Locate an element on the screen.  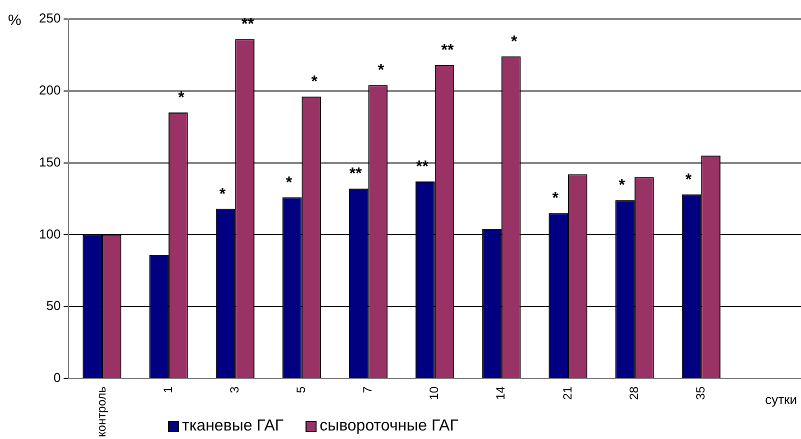
x-axis-title: сутки is located at coordinates (781, 400).